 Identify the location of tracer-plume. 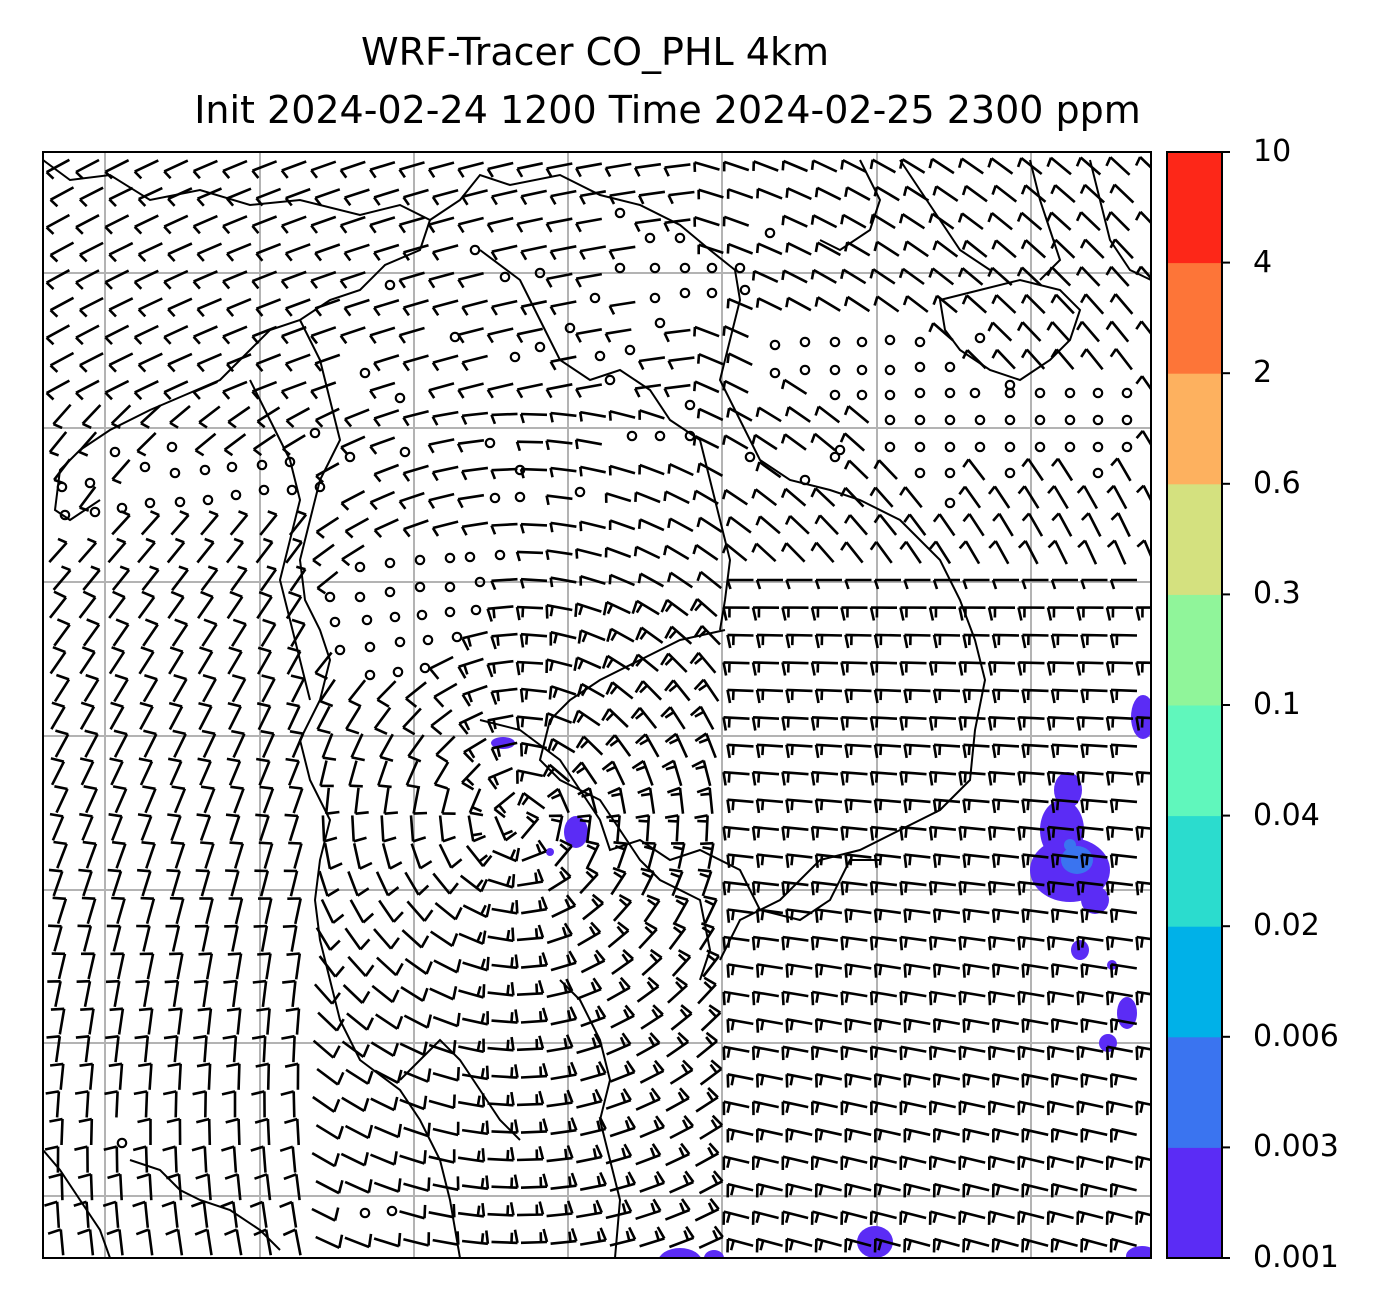
(714, 1254).